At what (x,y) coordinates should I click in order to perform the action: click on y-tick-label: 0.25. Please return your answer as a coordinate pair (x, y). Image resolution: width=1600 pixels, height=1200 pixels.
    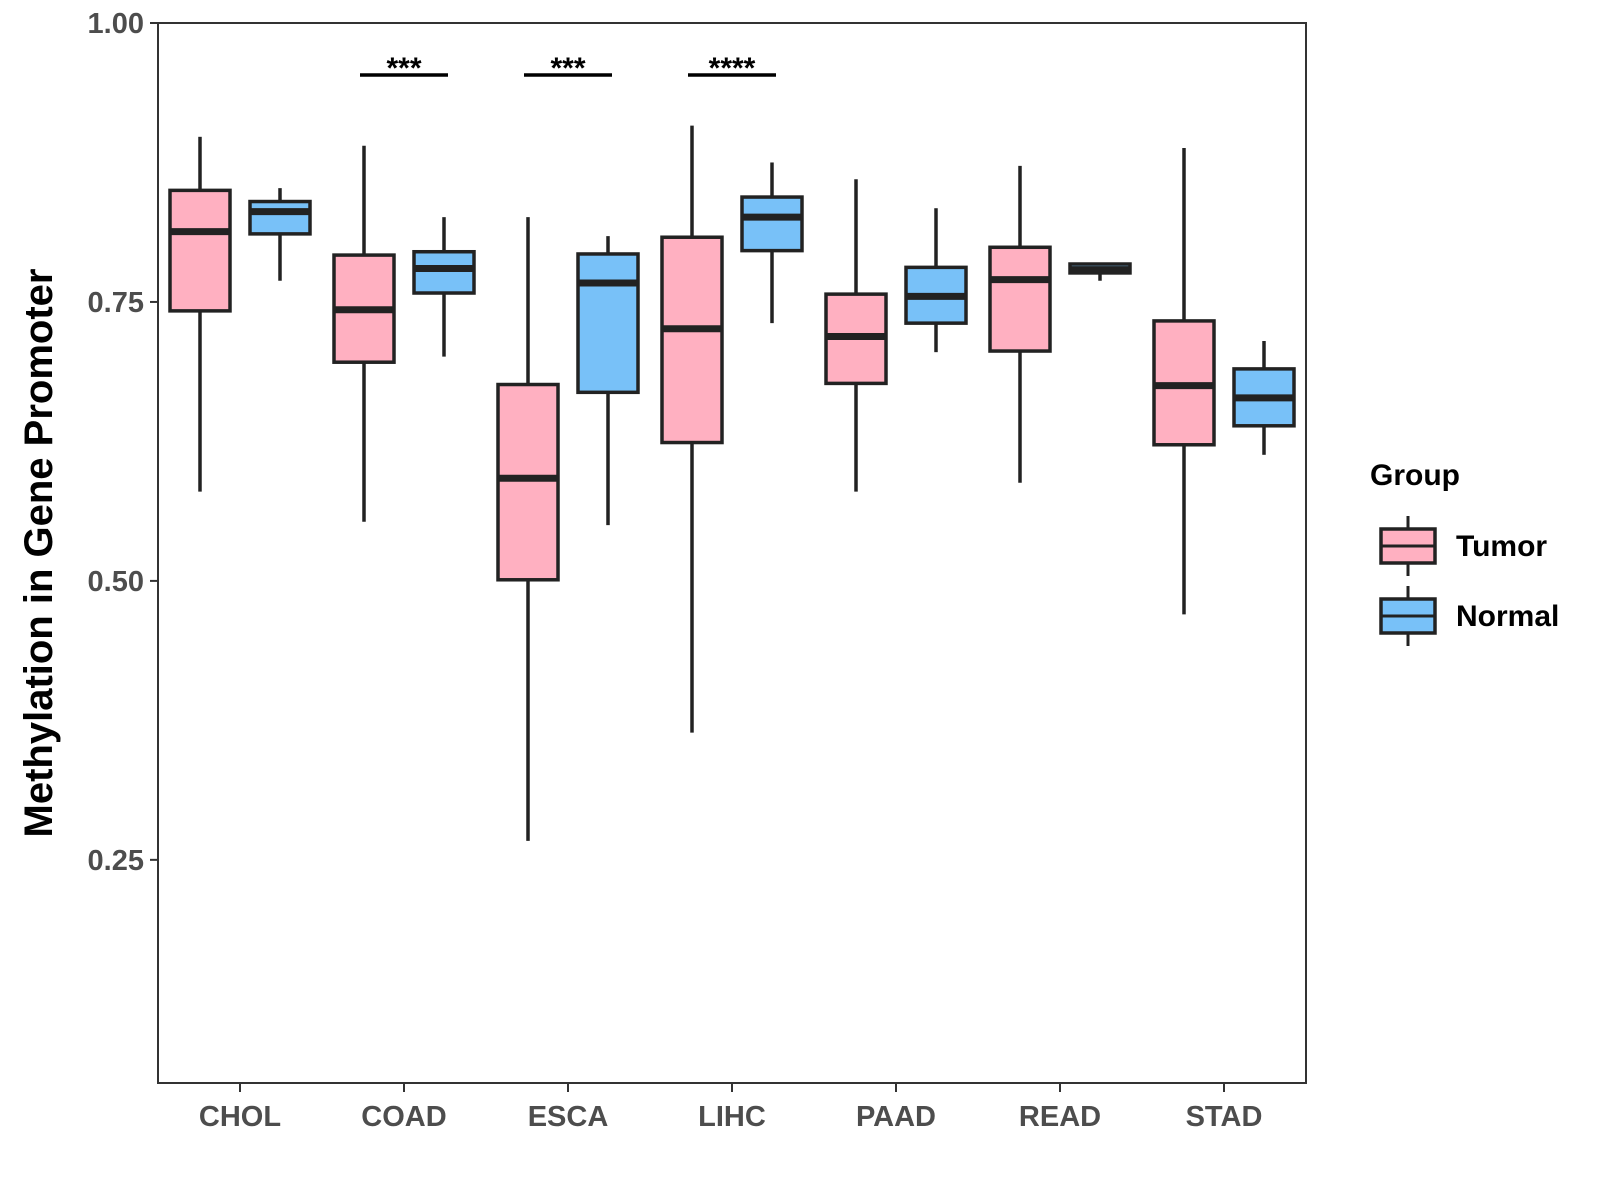
    Looking at the image, I should click on (116, 861).